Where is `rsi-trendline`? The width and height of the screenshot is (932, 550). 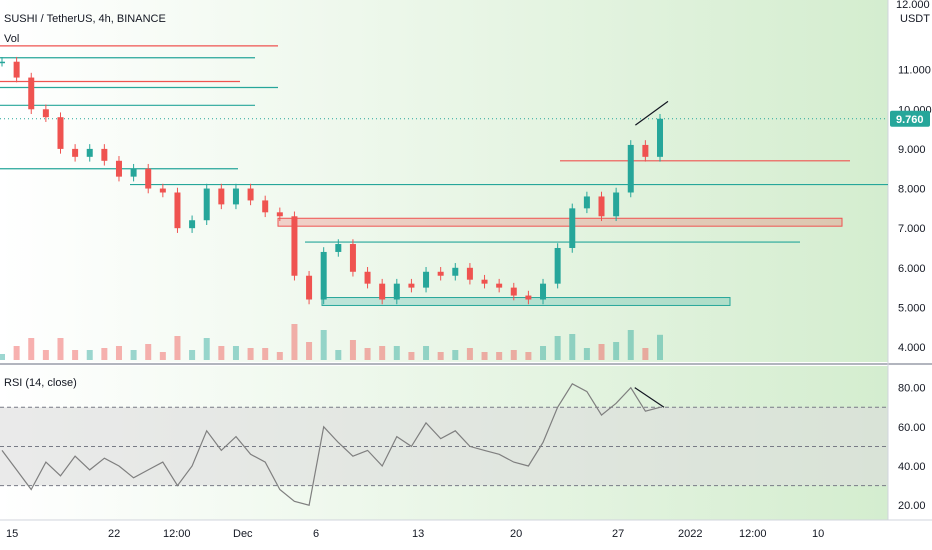
rsi-trendline is located at coordinates (649, 397).